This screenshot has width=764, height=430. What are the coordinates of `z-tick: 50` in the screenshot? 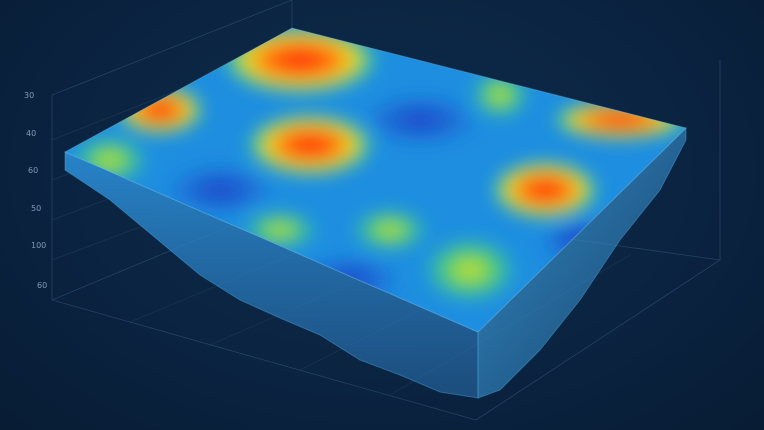 It's located at (36, 208).